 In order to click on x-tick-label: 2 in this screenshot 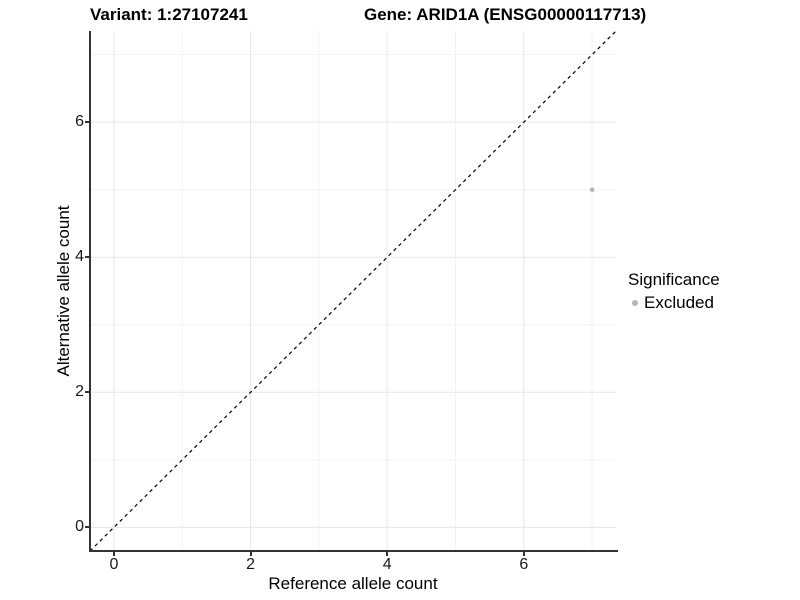, I will do `click(250, 564)`.